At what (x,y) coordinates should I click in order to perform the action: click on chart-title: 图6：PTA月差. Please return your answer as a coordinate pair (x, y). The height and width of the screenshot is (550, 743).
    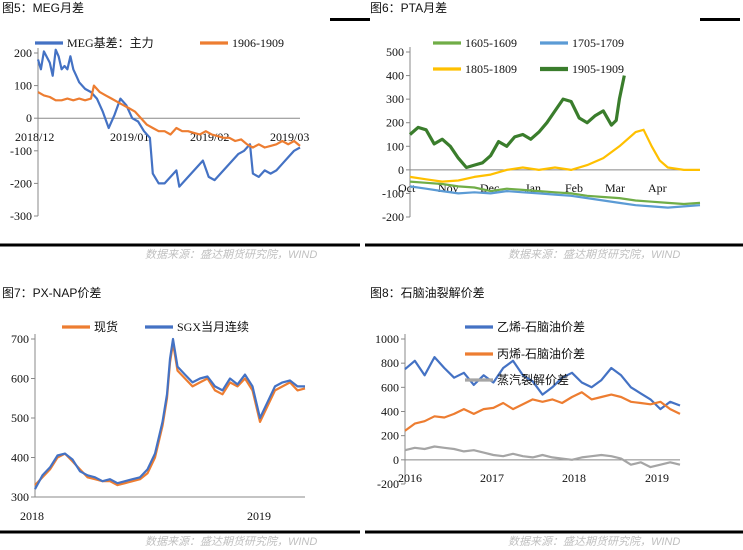
    Looking at the image, I should click on (408, 8).